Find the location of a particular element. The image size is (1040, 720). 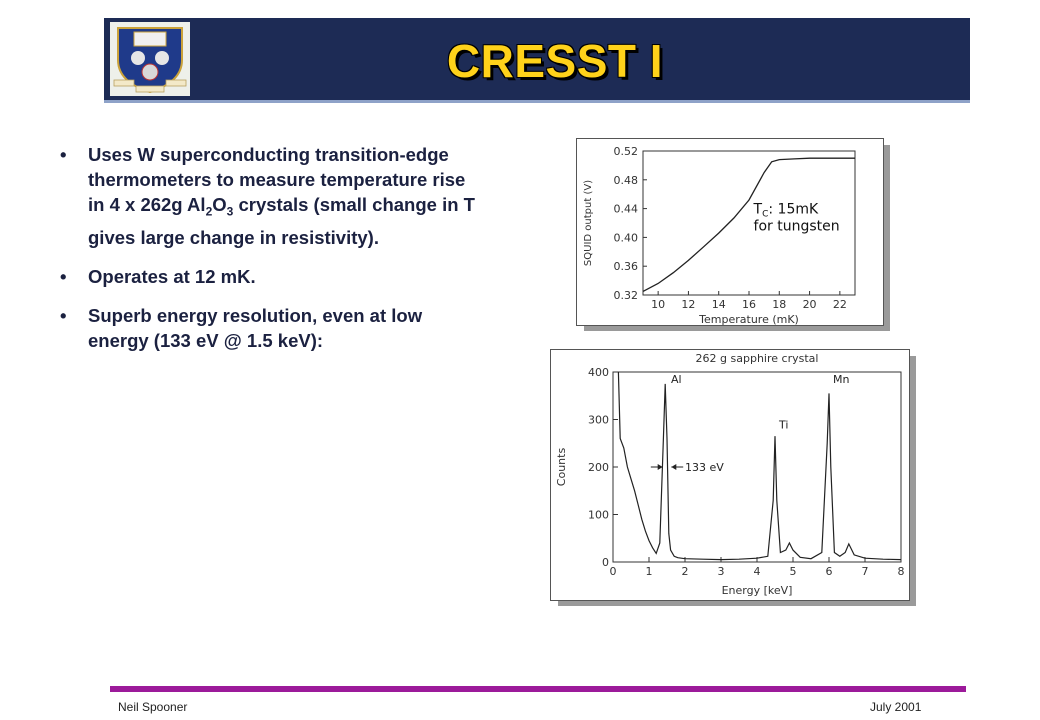

annotation-tungsten: for tungsten is located at coordinates (797, 227).